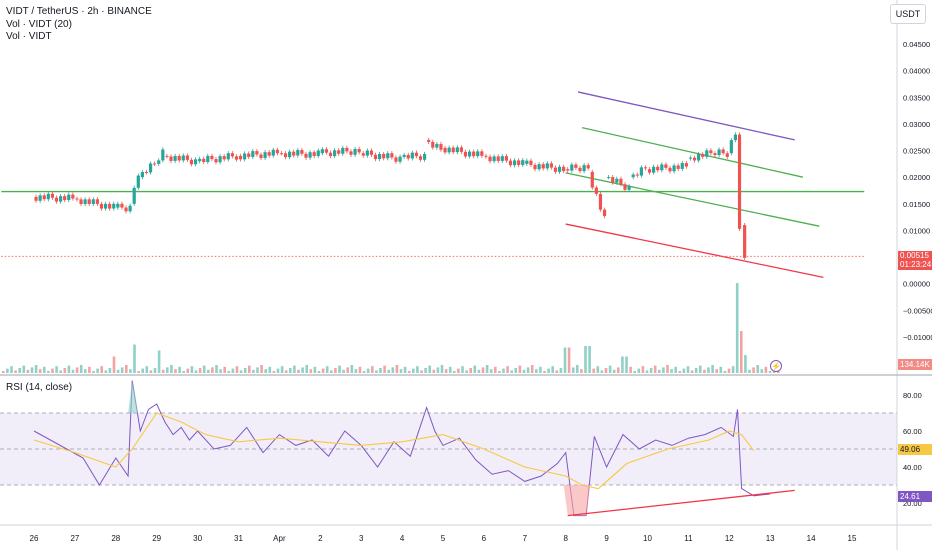  I want to click on rsi-divergence-line, so click(681, 503).